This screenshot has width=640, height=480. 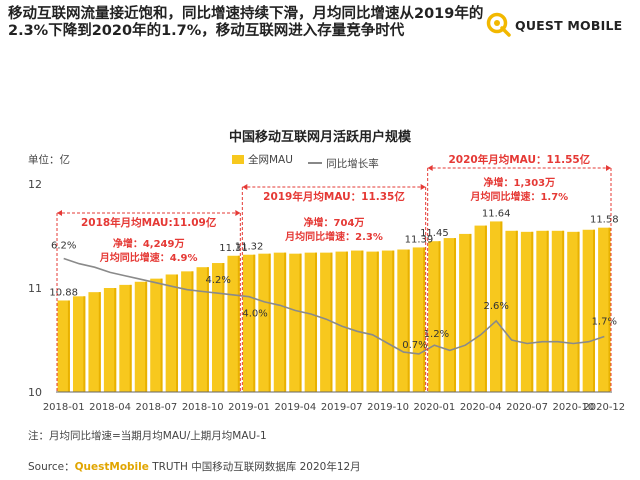 What do you see at coordinates (573, 407) in the screenshot?
I see `x-tick-label: 2020-10` at bounding box center [573, 407].